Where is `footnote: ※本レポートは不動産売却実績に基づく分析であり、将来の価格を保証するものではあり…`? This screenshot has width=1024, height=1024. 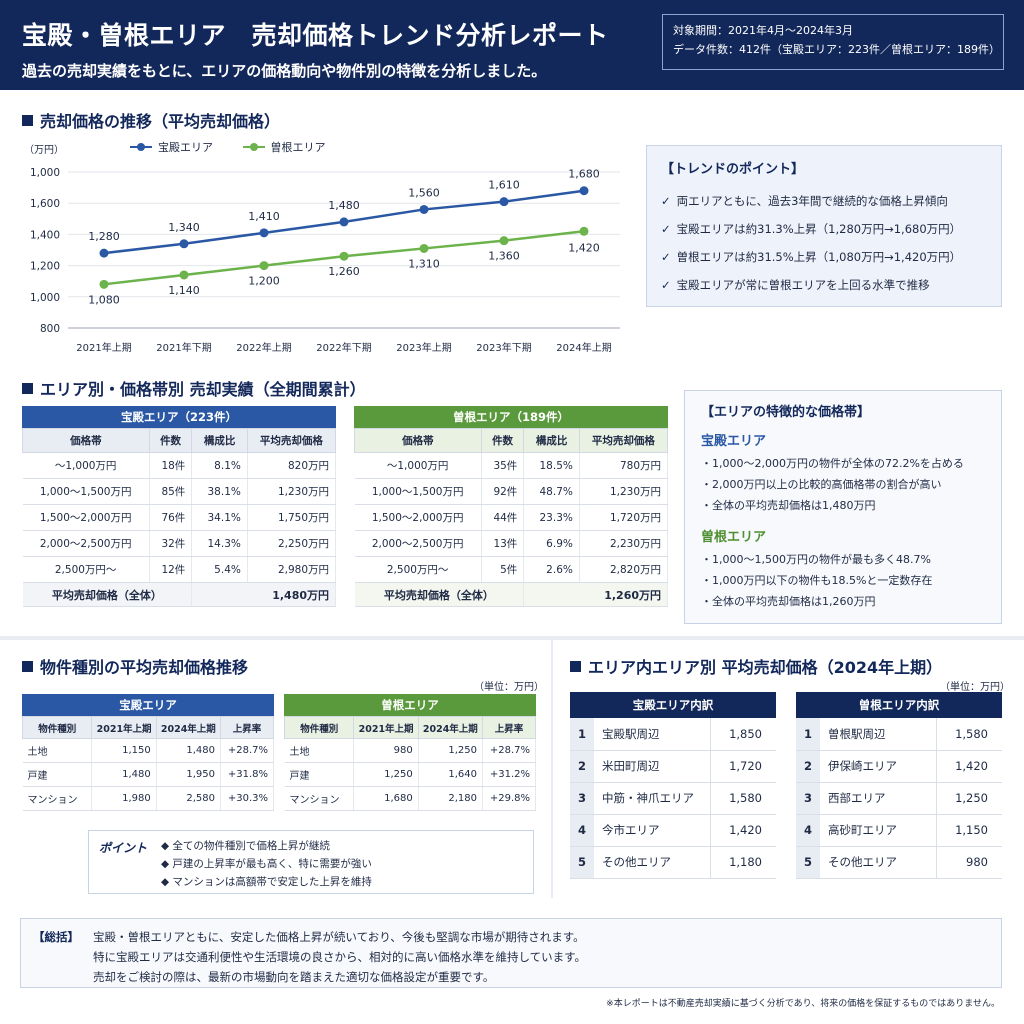 footnote: ※本レポートは不動産売却実績に基づく分析であり、将来の価格を保証するものではあり… is located at coordinates (803, 1004).